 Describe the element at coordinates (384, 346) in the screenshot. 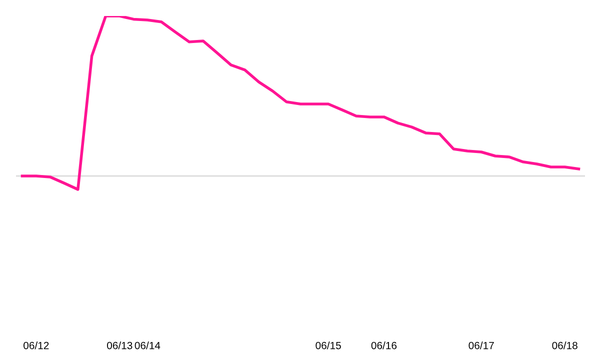

I see `x-tick-label: 06/16` at that location.